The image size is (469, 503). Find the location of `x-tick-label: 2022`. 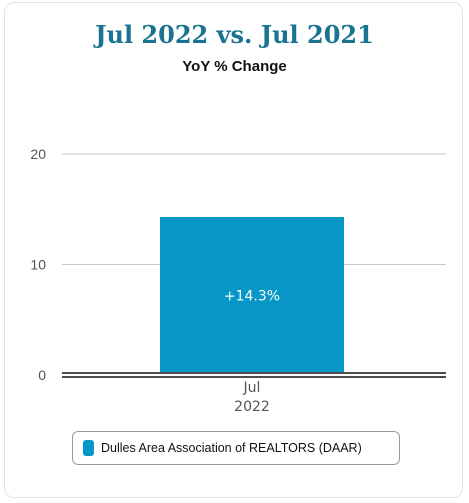

x-tick-label: 2022 is located at coordinates (252, 407).